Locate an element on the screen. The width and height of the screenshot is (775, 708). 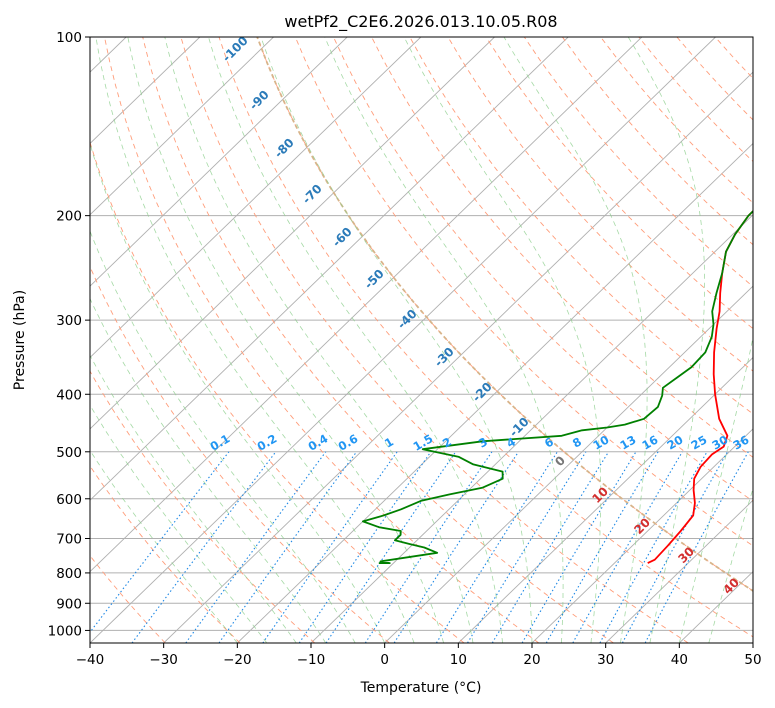
mixing-ratio-label: 30 is located at coordinates (720, 442).